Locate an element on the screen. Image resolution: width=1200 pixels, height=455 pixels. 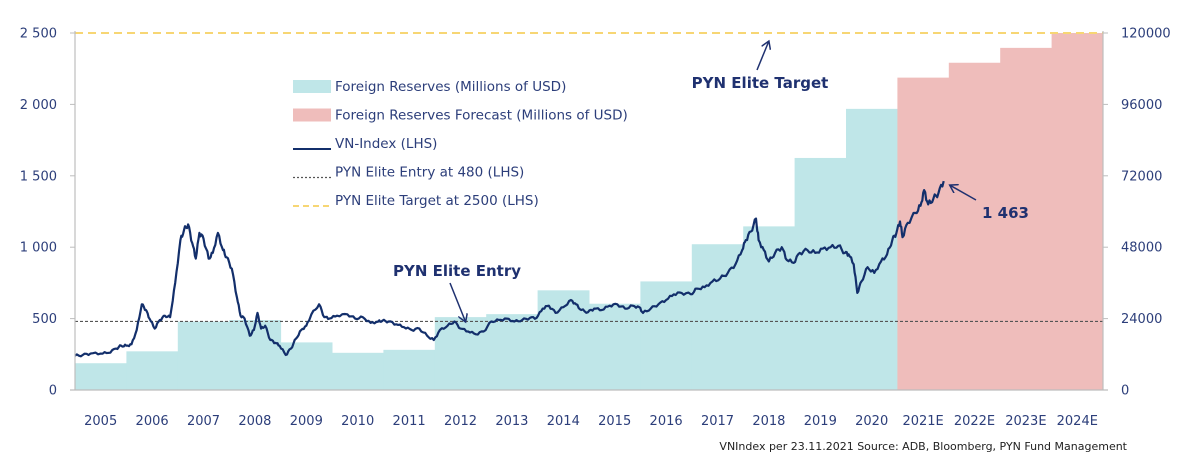
forecast-bar-2024E is located at coordinates (1077, 211).